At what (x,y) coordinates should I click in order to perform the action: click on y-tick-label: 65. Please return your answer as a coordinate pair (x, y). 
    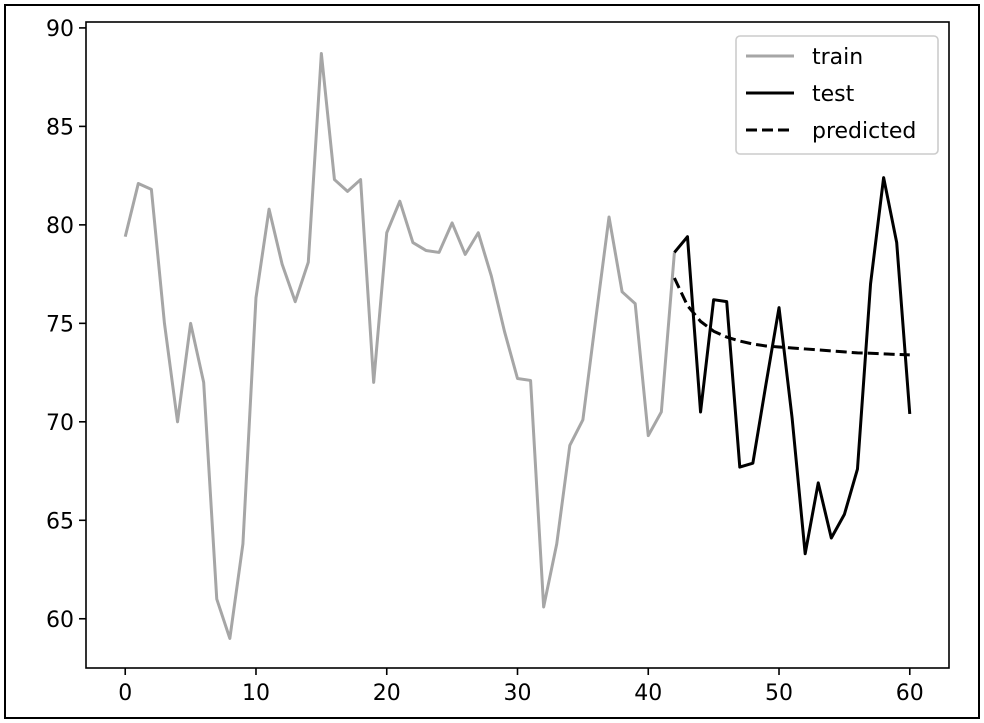
    Looking at the image, I should click on (60, 521).